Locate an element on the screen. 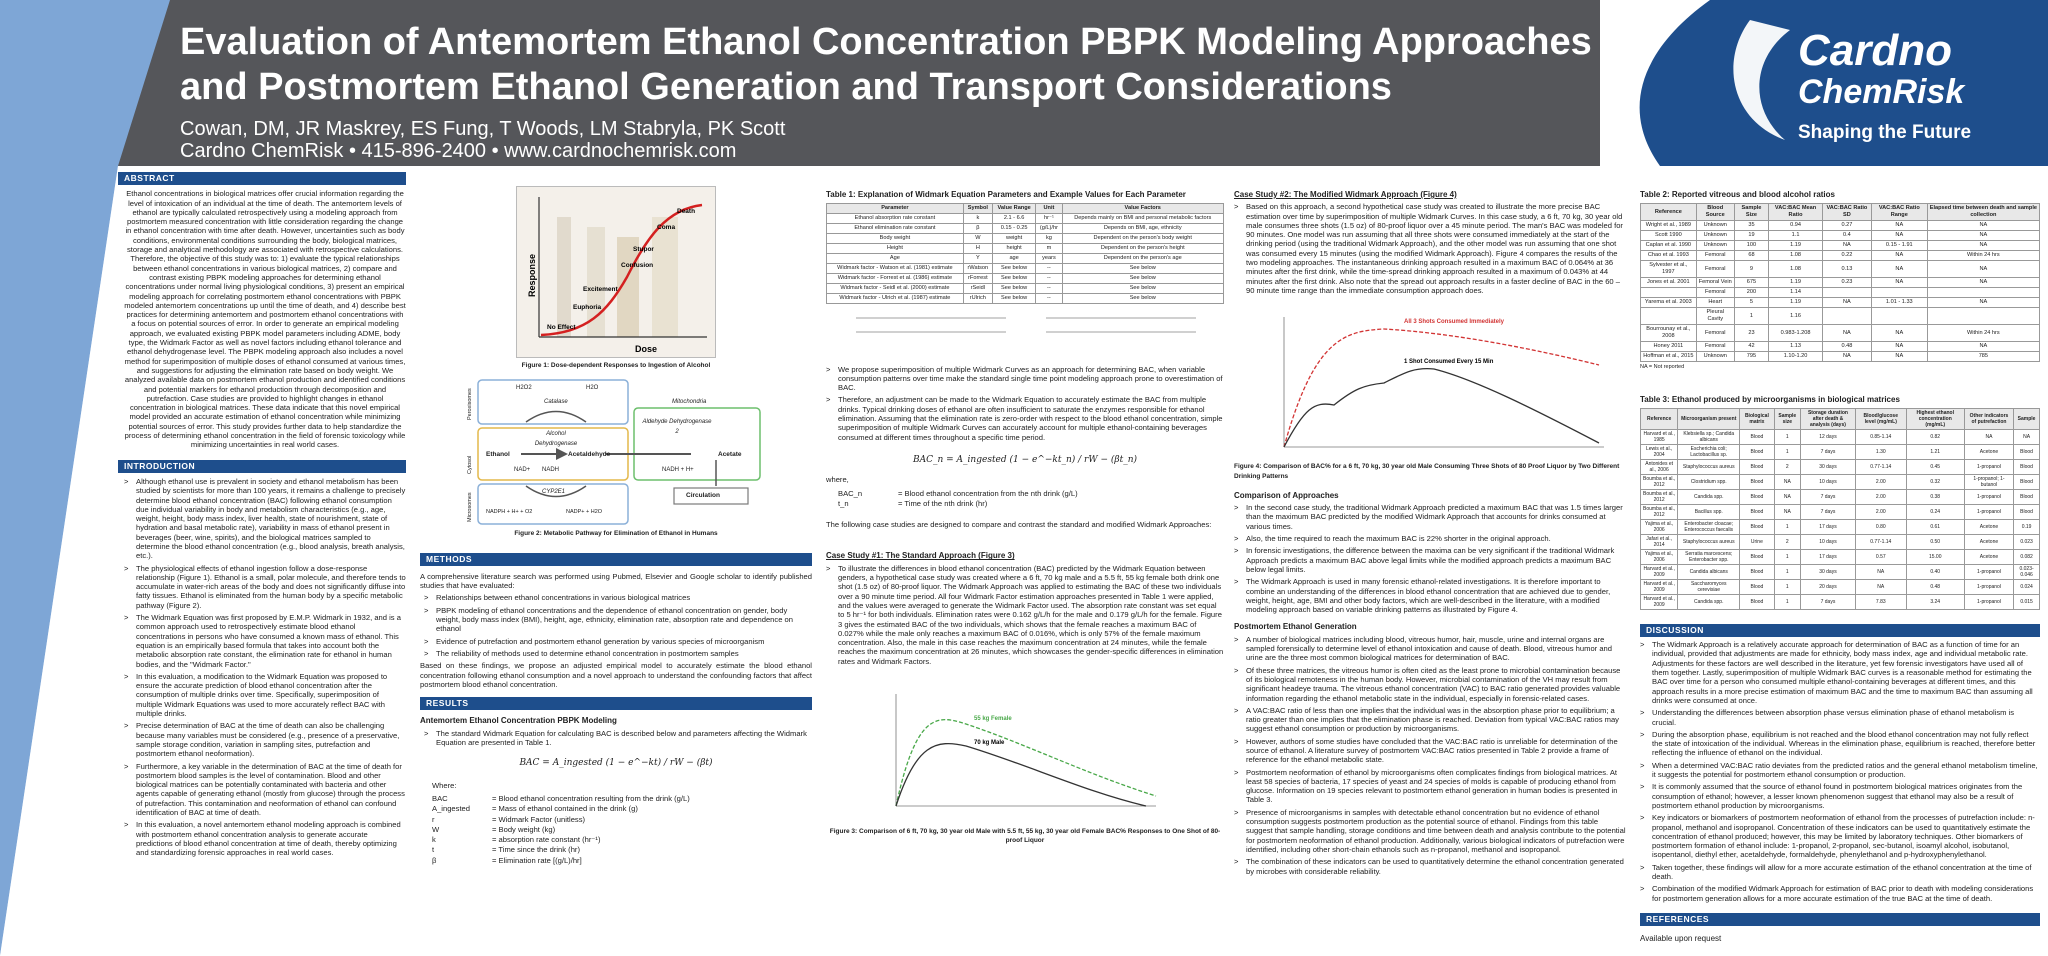  logo-wordmark: Cardno is located at coordinates (1875, 50).